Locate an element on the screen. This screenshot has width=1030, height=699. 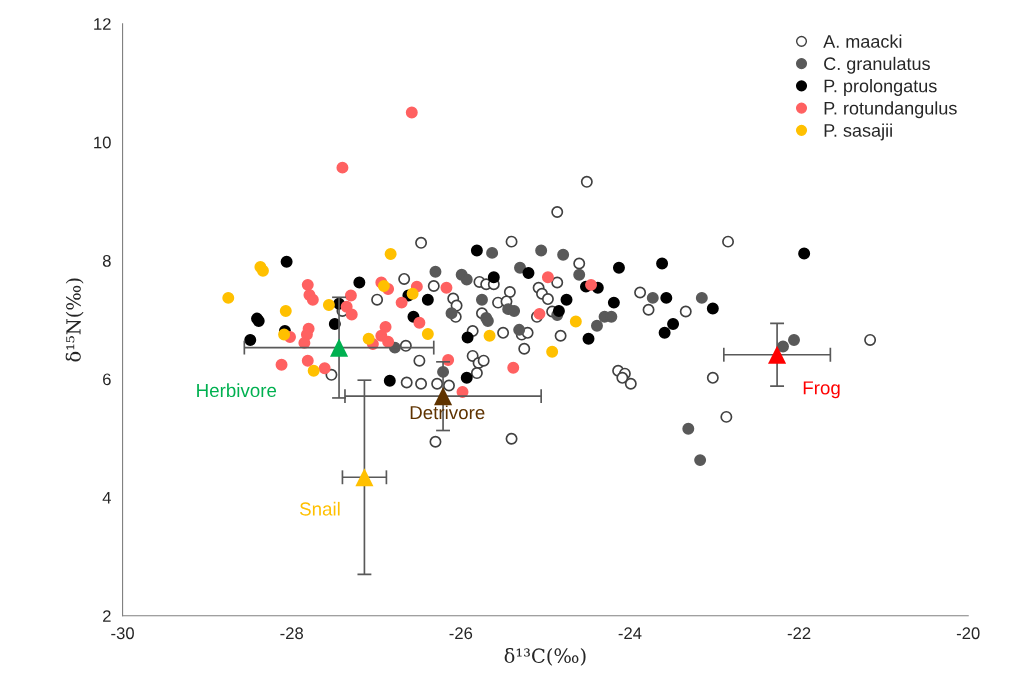
x-tick-label: -30 is located at coordinates (122, 633).